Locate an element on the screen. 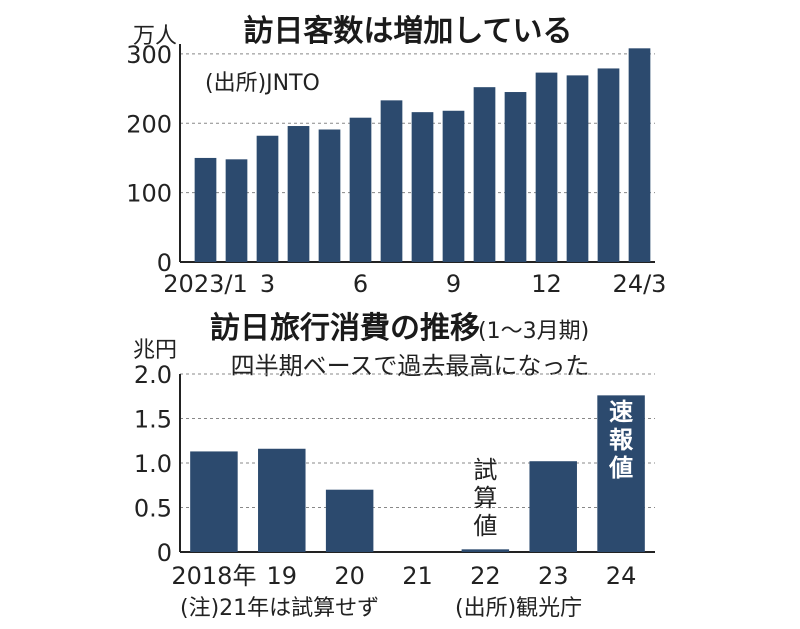 The image size is (800, 629). chart1-y-tick-label: 0 is located at coordinates (164, 263).